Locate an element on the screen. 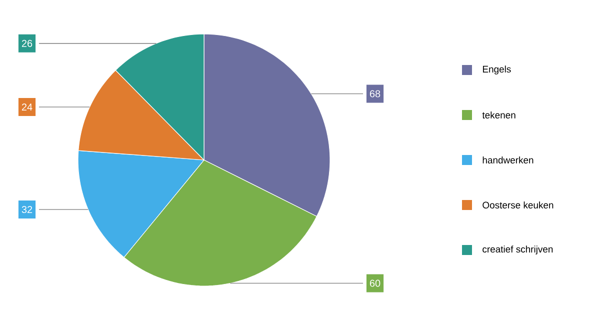 The image size is (599, 325). data-label: 32 is located at coordinates (27, 210).